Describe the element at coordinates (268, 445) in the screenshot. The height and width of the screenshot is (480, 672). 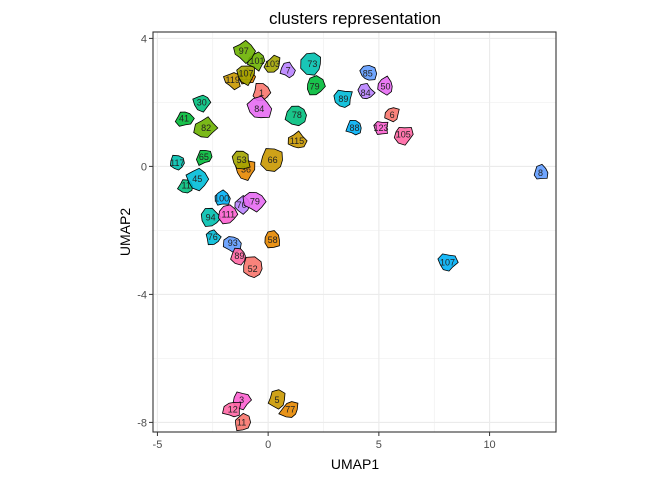
I see `x-tick-label: 0` at that location.